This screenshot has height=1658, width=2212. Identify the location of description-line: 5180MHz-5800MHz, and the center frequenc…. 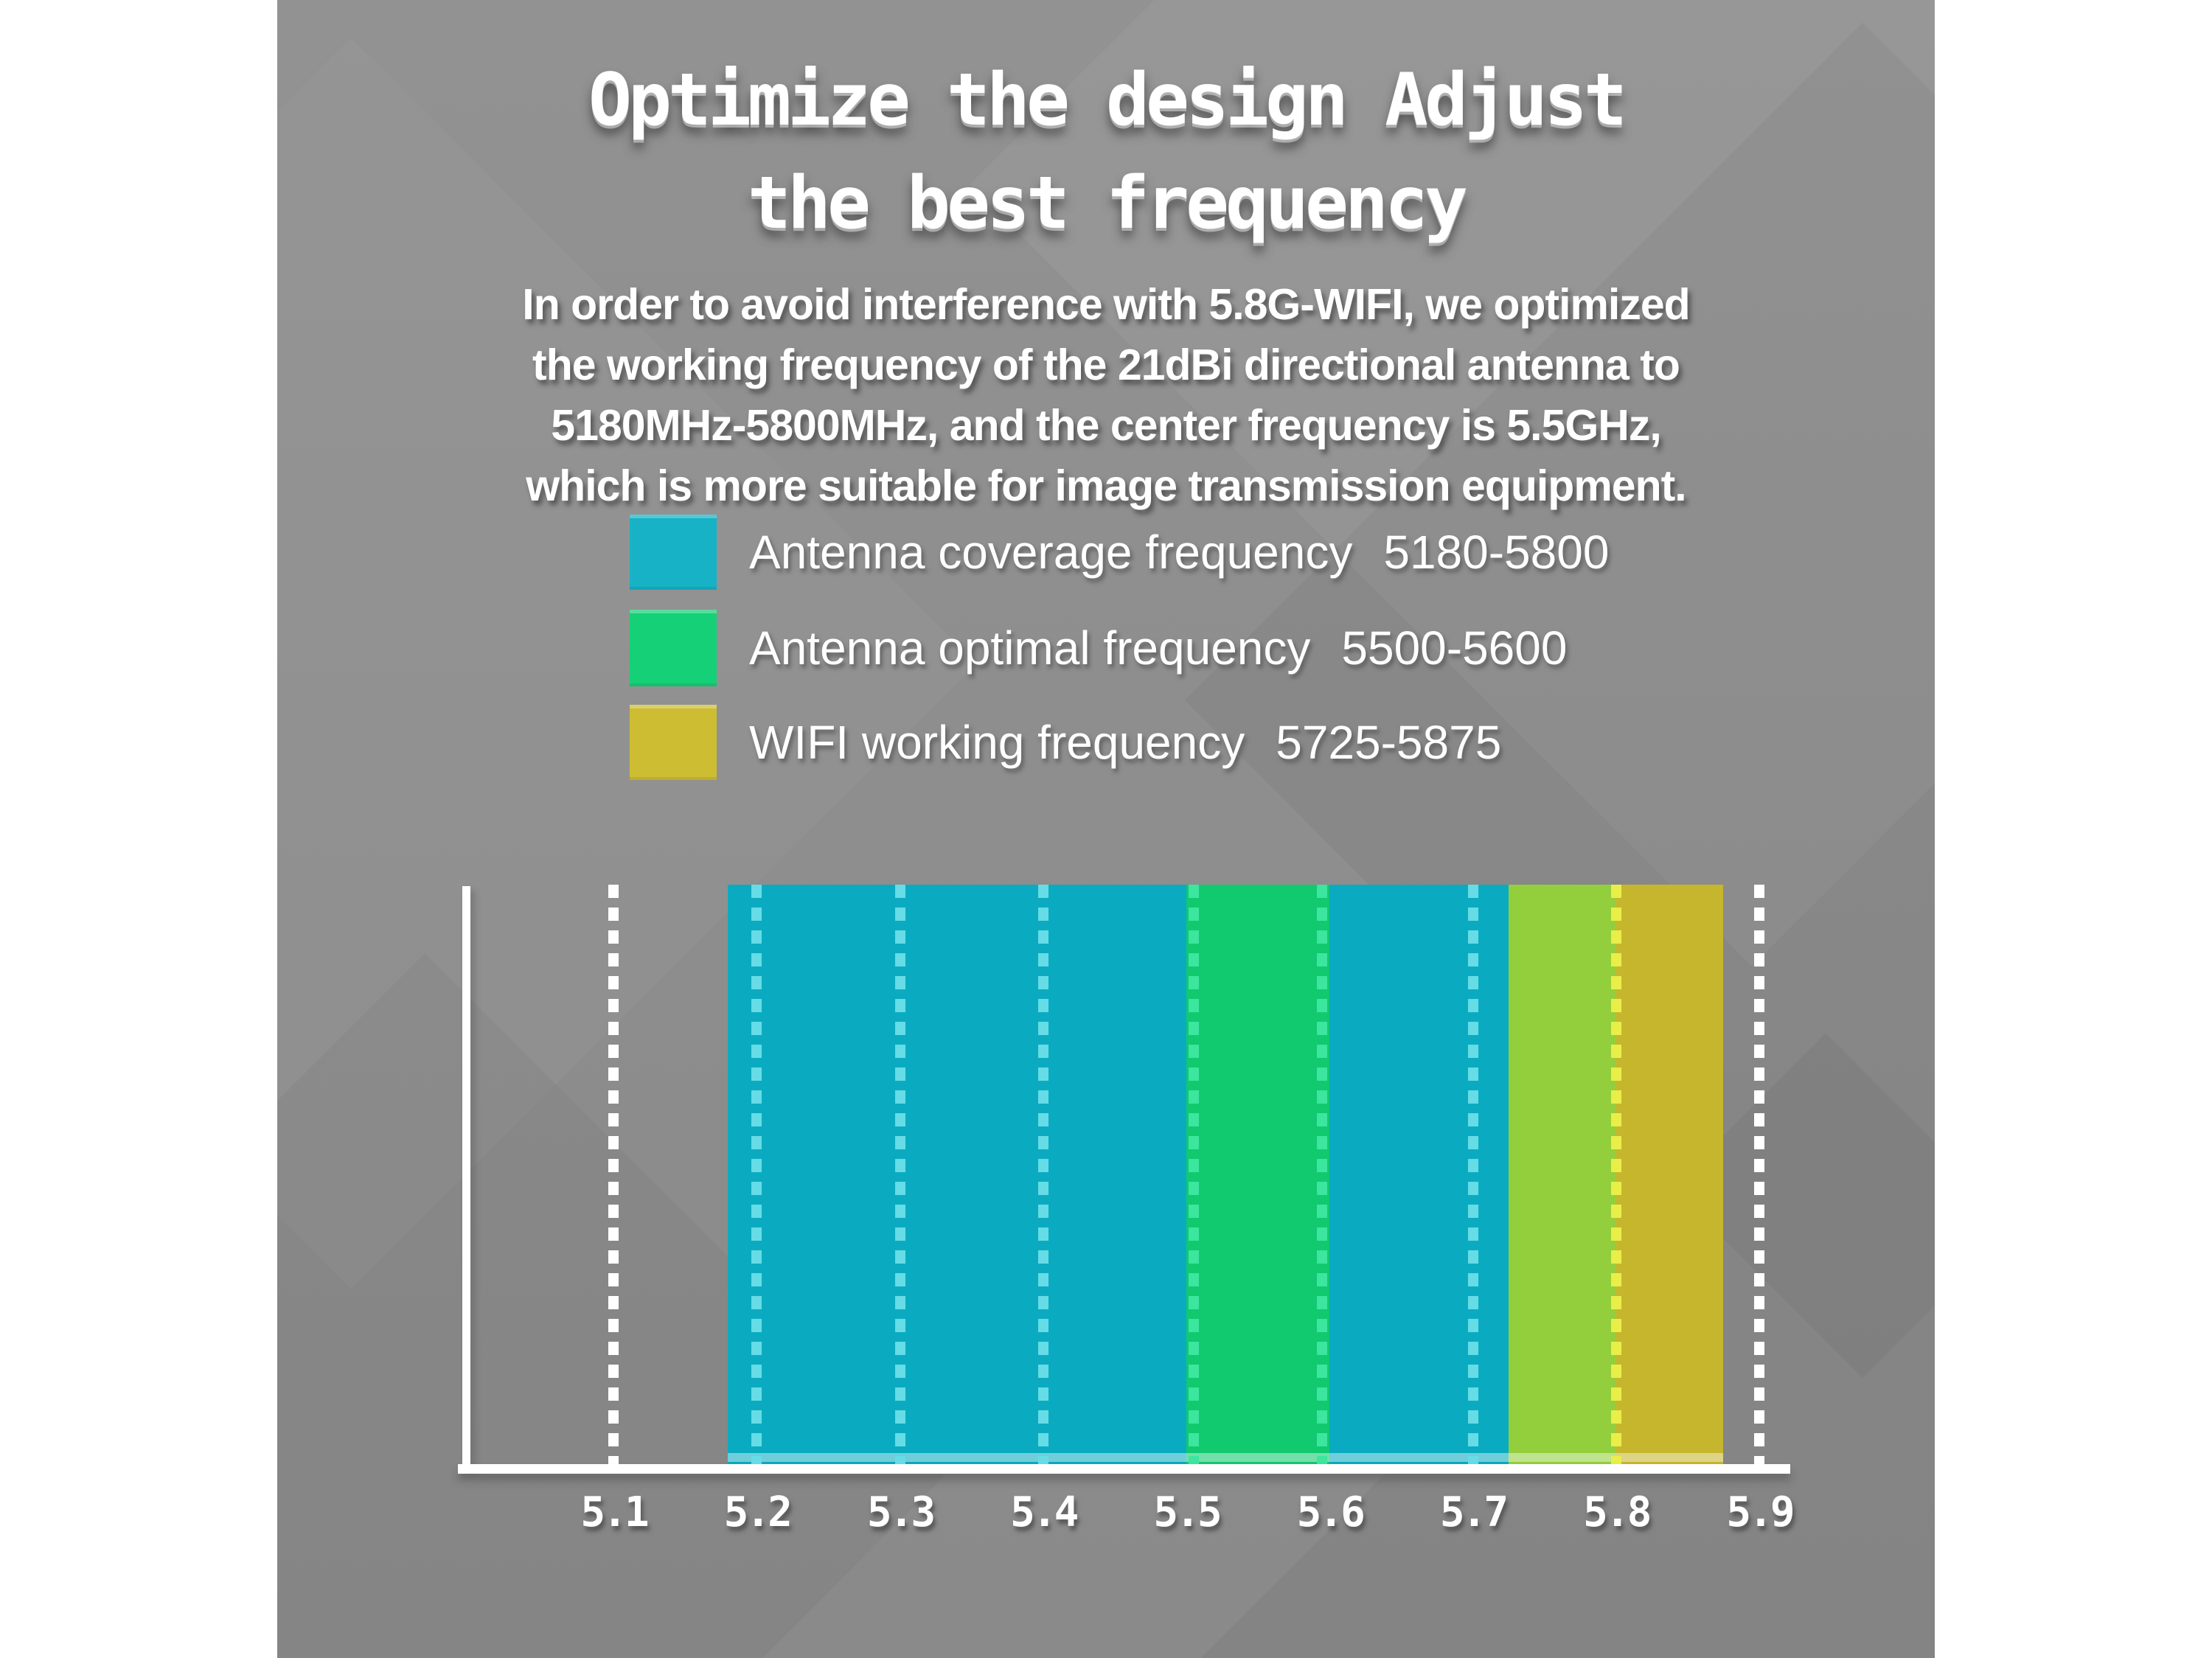
(1106, 425).